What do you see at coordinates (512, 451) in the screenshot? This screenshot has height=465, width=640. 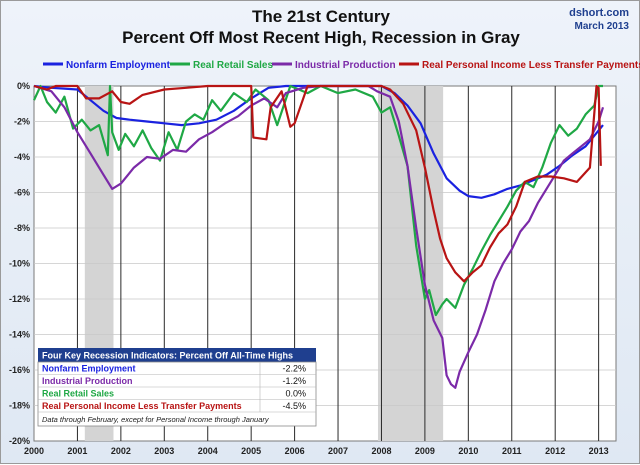 I see `x-tick-label: 2011` at bounding box center [512, 451].